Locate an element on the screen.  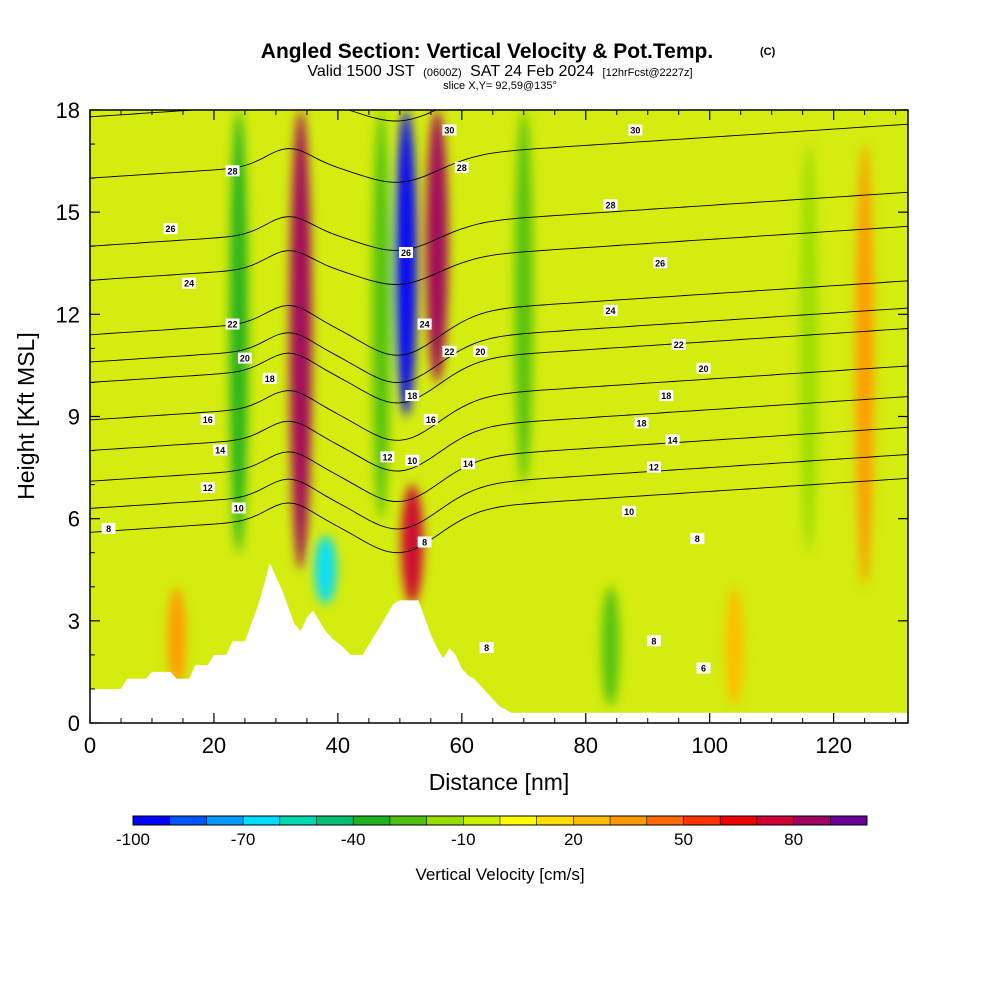
svg-text: 16 is located at coordinates (208, 420).